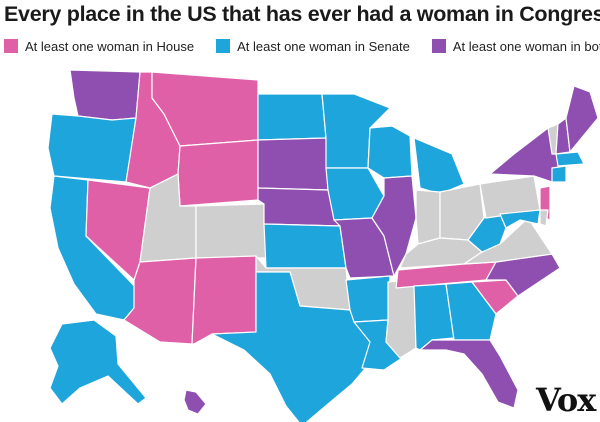 The width and height of the screenshot is (600, 422). What do you see at coordinates (439, 166) in the screenshot?
I see `state-MI` at bounding box center [439, 166].